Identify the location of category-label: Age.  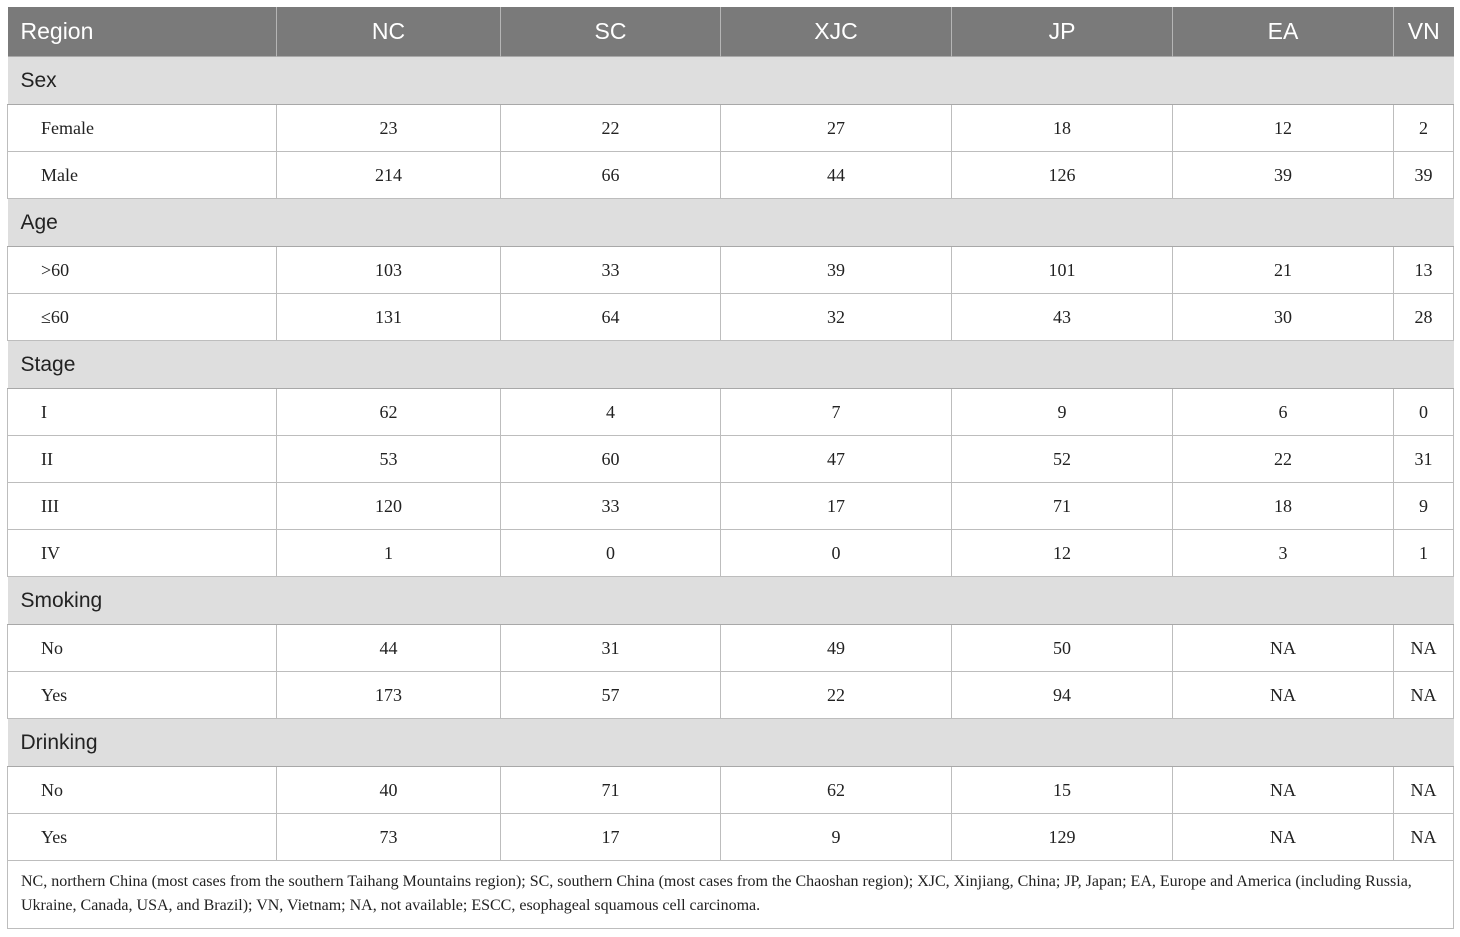
(730, 222).